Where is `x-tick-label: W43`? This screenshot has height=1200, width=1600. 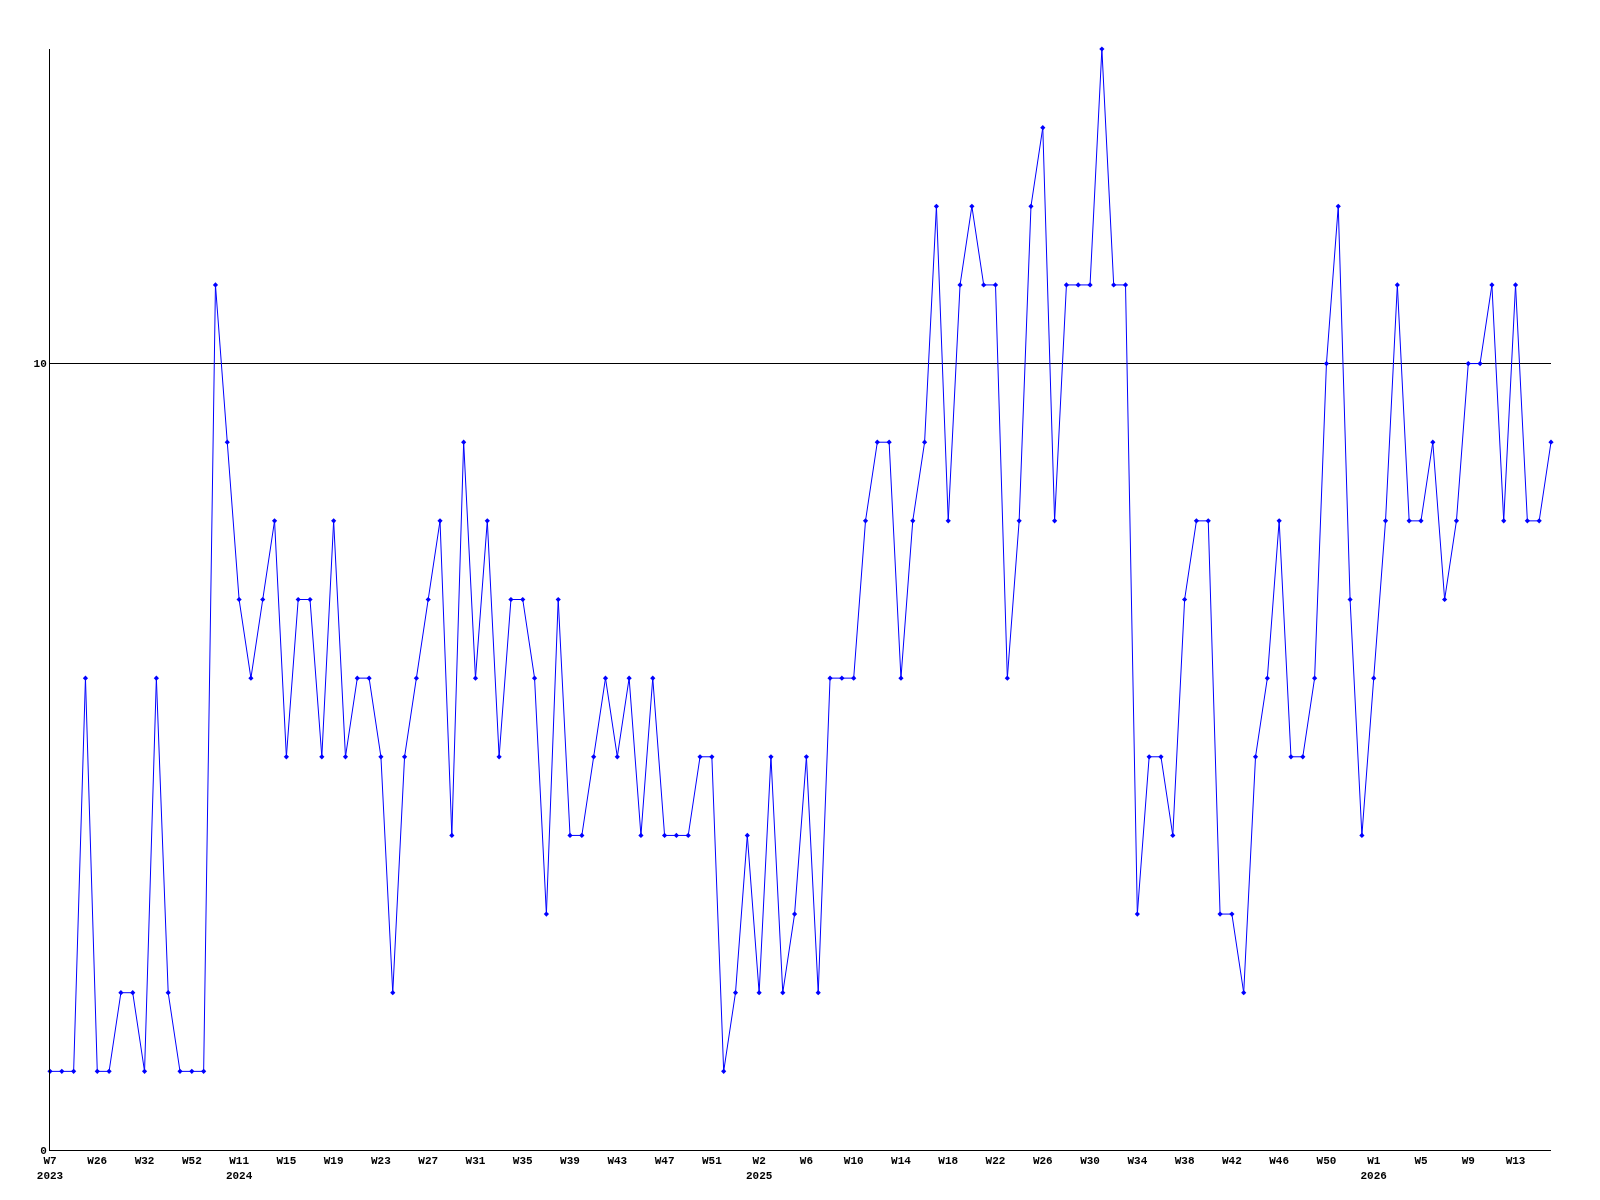
x-tick-label: W43 is located at coordinates (617, 1161).